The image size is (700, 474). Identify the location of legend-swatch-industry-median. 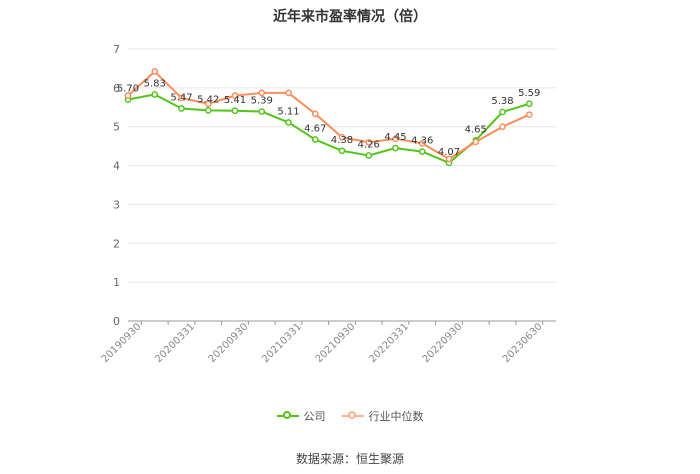
(352, 416).